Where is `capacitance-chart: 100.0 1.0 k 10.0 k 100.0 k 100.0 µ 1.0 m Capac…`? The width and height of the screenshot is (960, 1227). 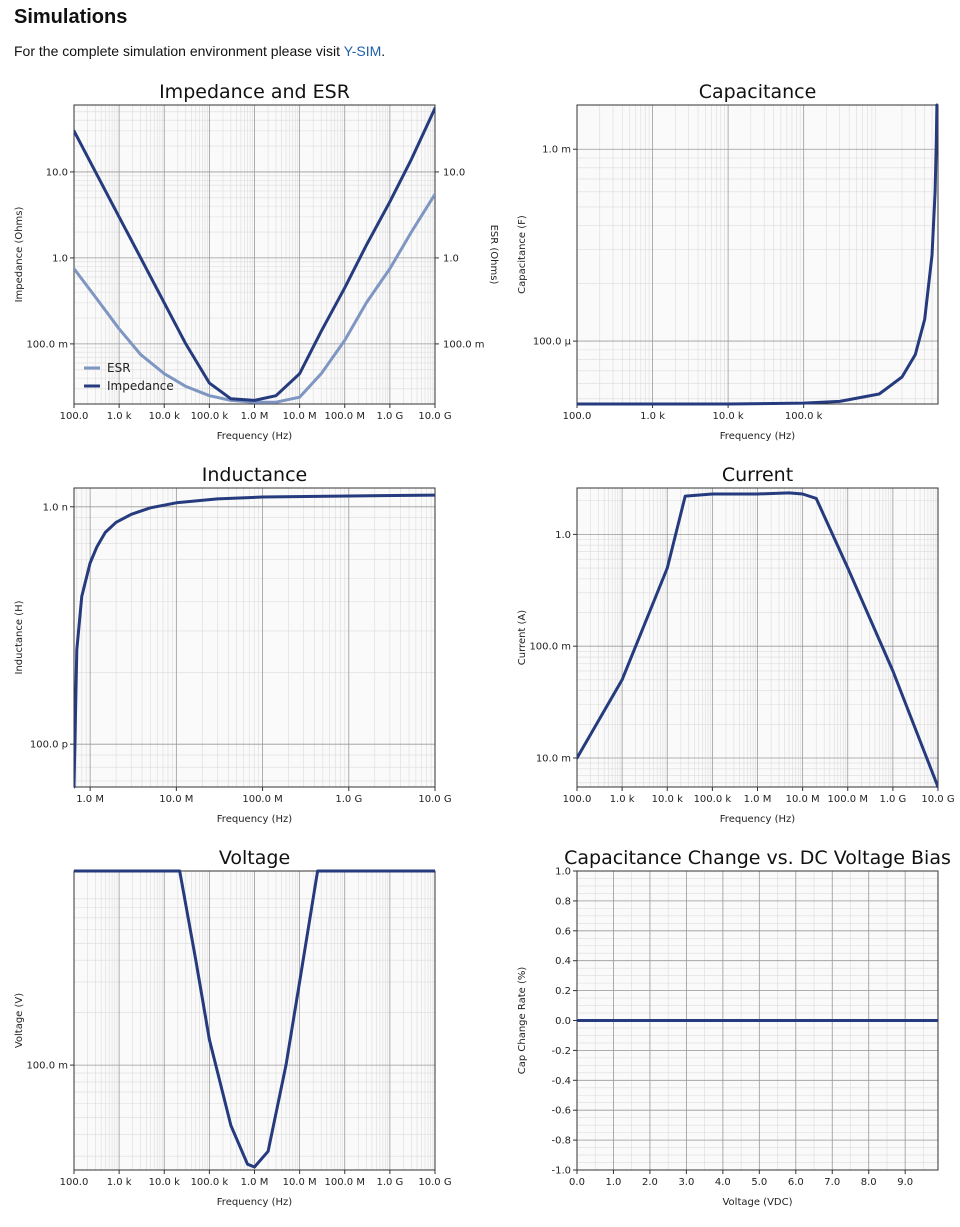 capacitance-chart: 100.0 1.0 k 10.0 k 100.0 k 100.0 µ 1.0 m Capac… is located at coordinates (728, 261).